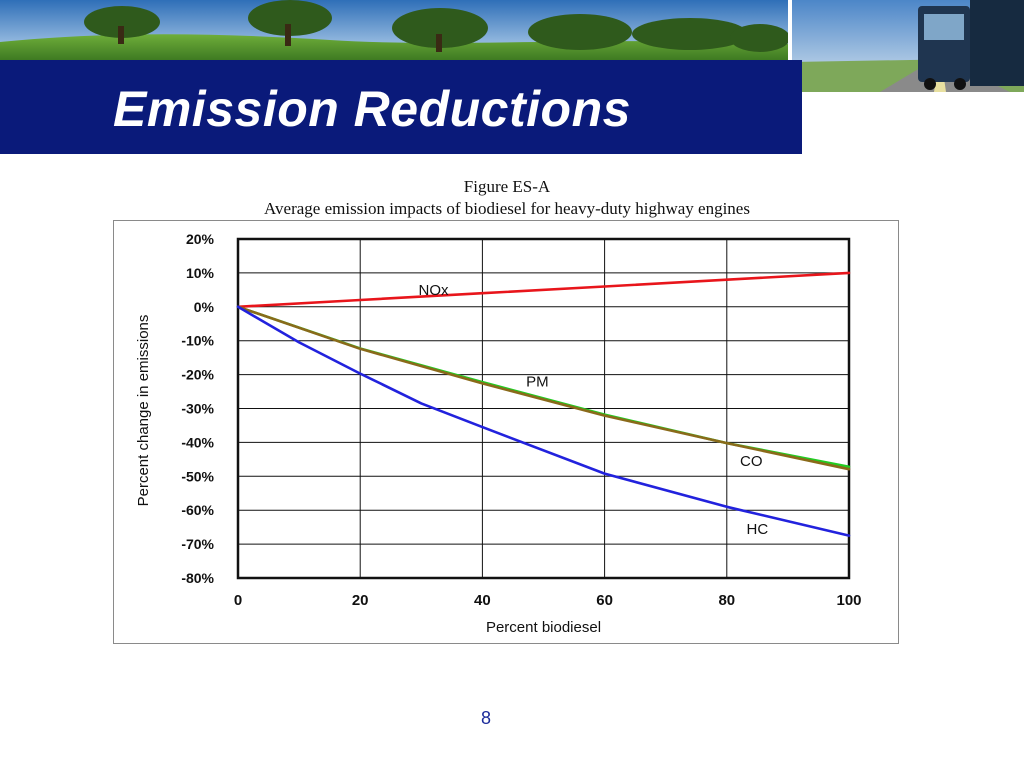 This screenshot has width=1024, height=768. Describe the element at coordinates (197, 341) in the screenshot. I see `y-tick-label: -10%` at that location.